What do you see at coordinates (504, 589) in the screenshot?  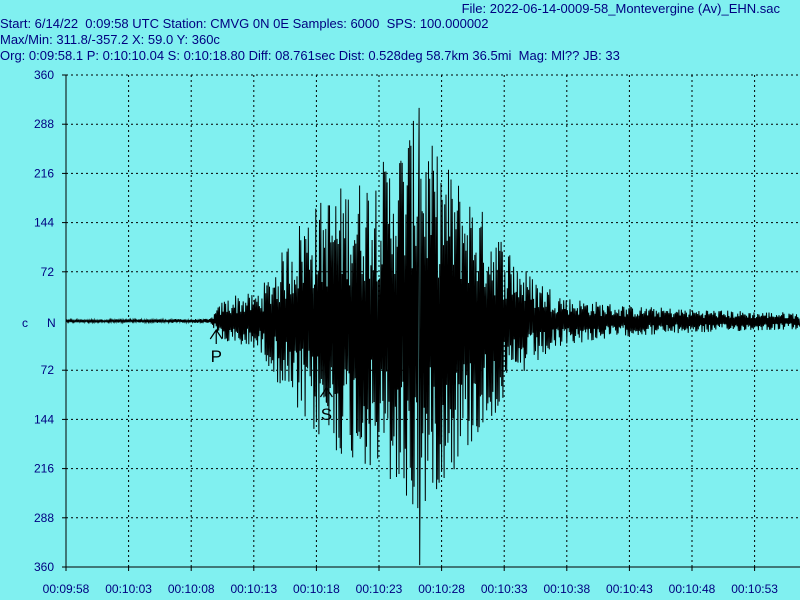 I see `x-tick-label: 00:10:33` at bounding box center [504, 589].